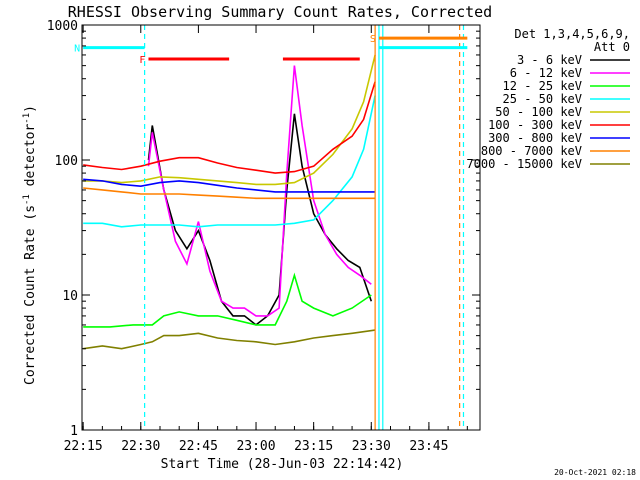  Describe the element at coordinates (30, 245) in the screenshot. I see `y-axis-label: Corrected Count Rate (s-1 detector-1)` at that location.